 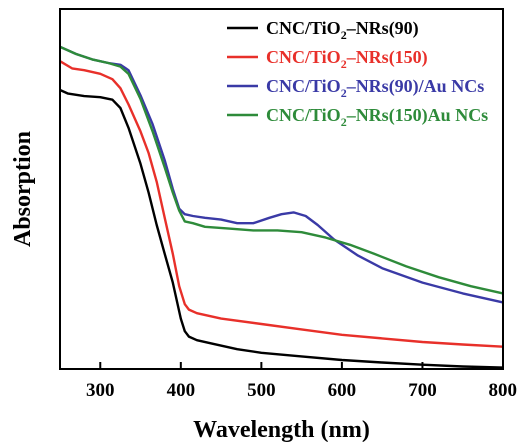 What do you see at coordinates (375, 88) in the screenshot?
I see `legend-label-2: CNC/TiO2–NRs(90)/Au NCs` at bounding box center [375, 88].